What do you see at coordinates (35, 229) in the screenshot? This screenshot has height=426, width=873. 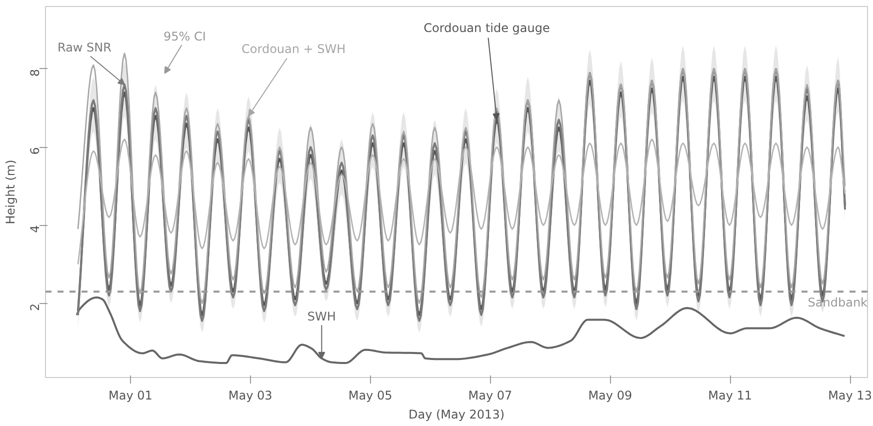 I see `y-tick-label: 4` at bounding box center [35, 229].